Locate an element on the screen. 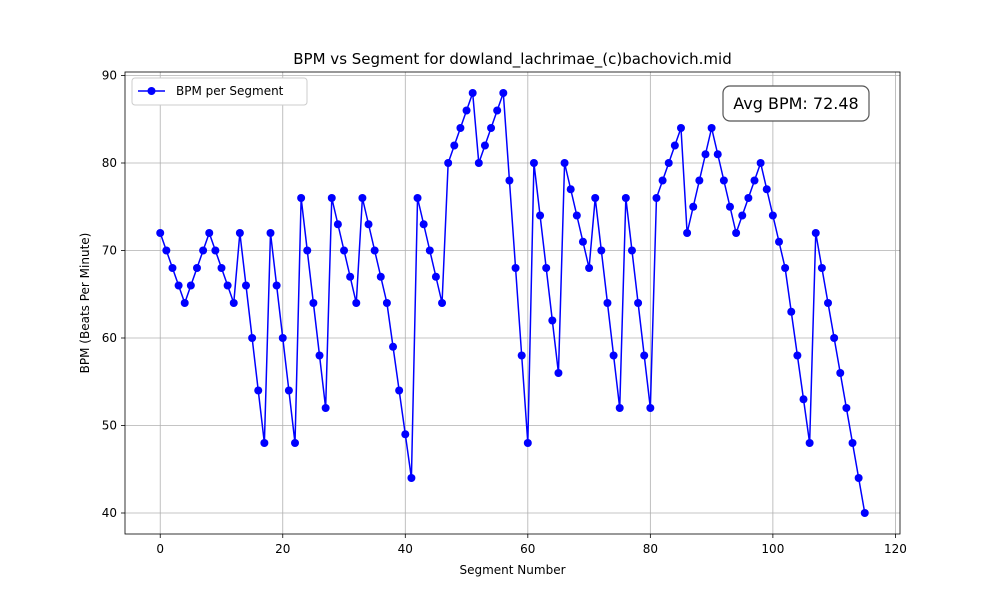  legend-frame is located at coordinates (219, 91).